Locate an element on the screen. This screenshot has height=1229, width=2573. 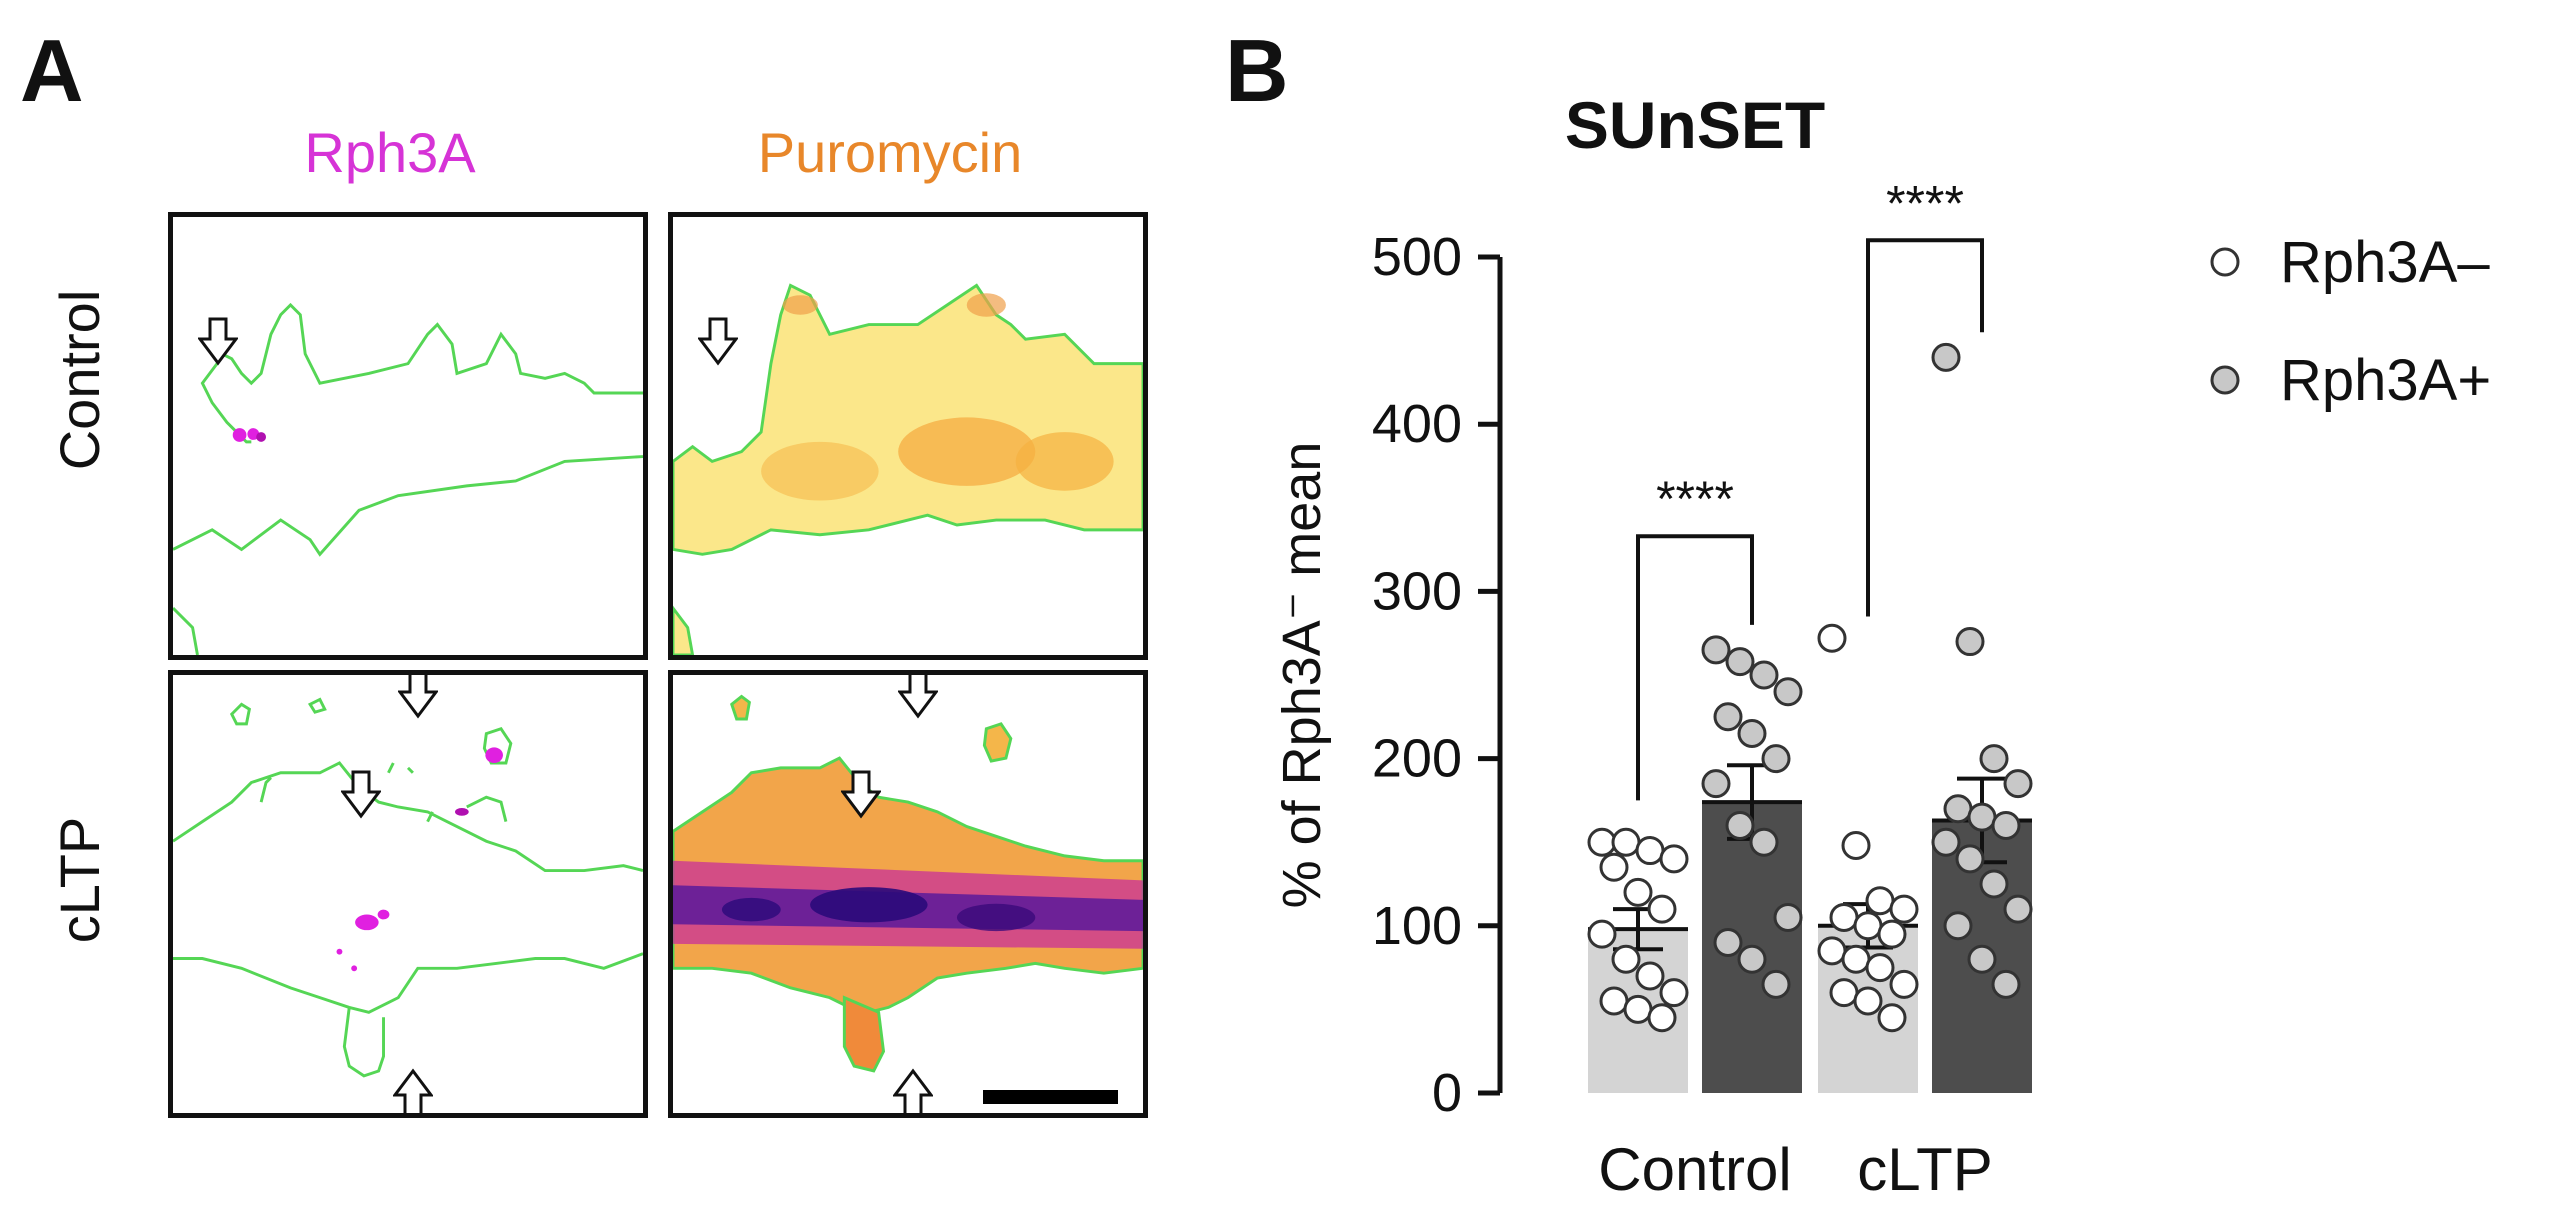
chart-title: SUnSET is located at coordinates (1695, 125).